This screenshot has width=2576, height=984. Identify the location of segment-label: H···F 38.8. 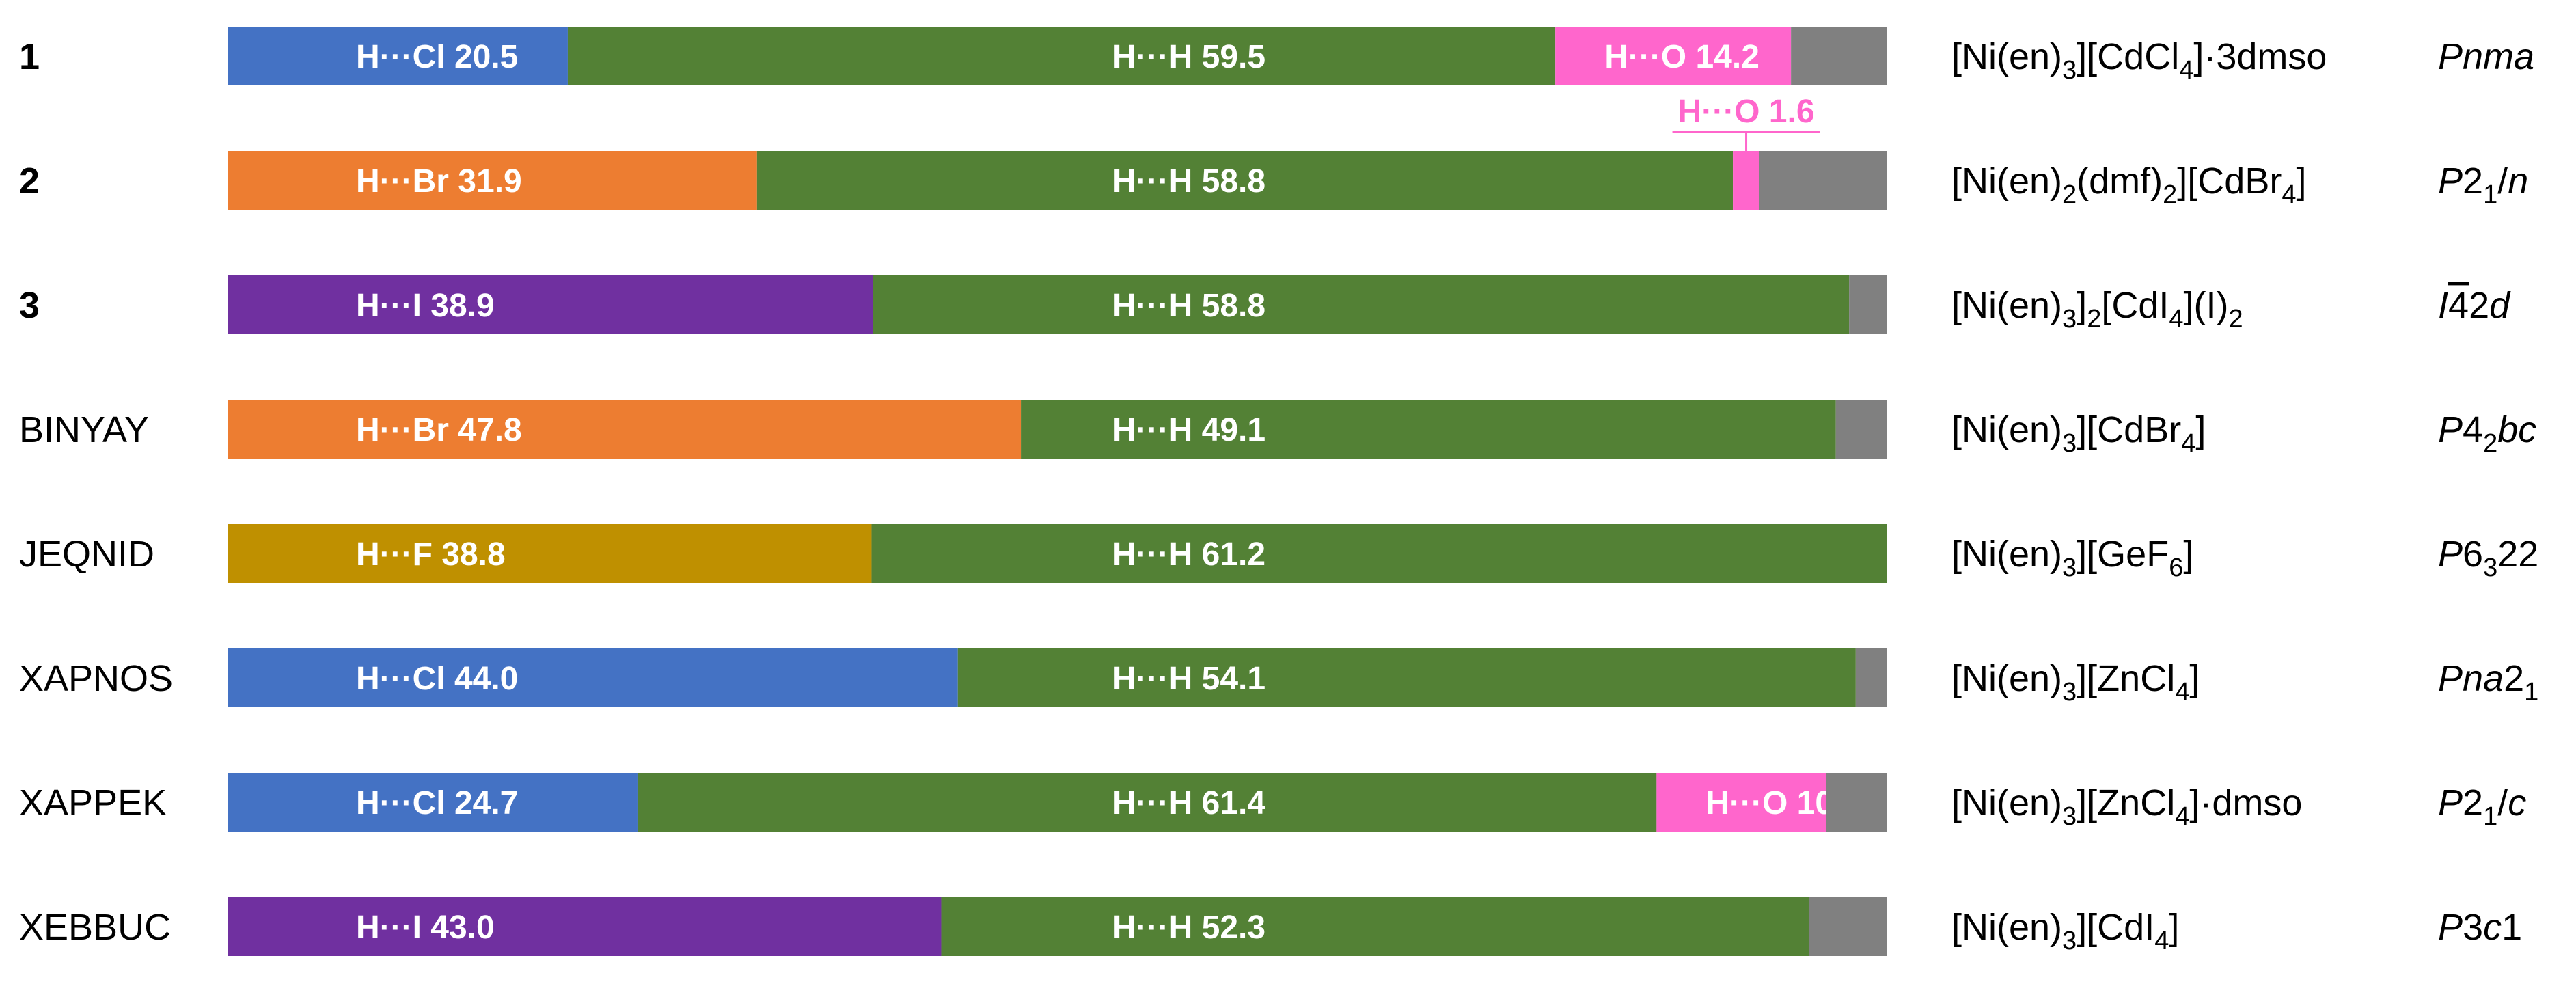
(431, 554).